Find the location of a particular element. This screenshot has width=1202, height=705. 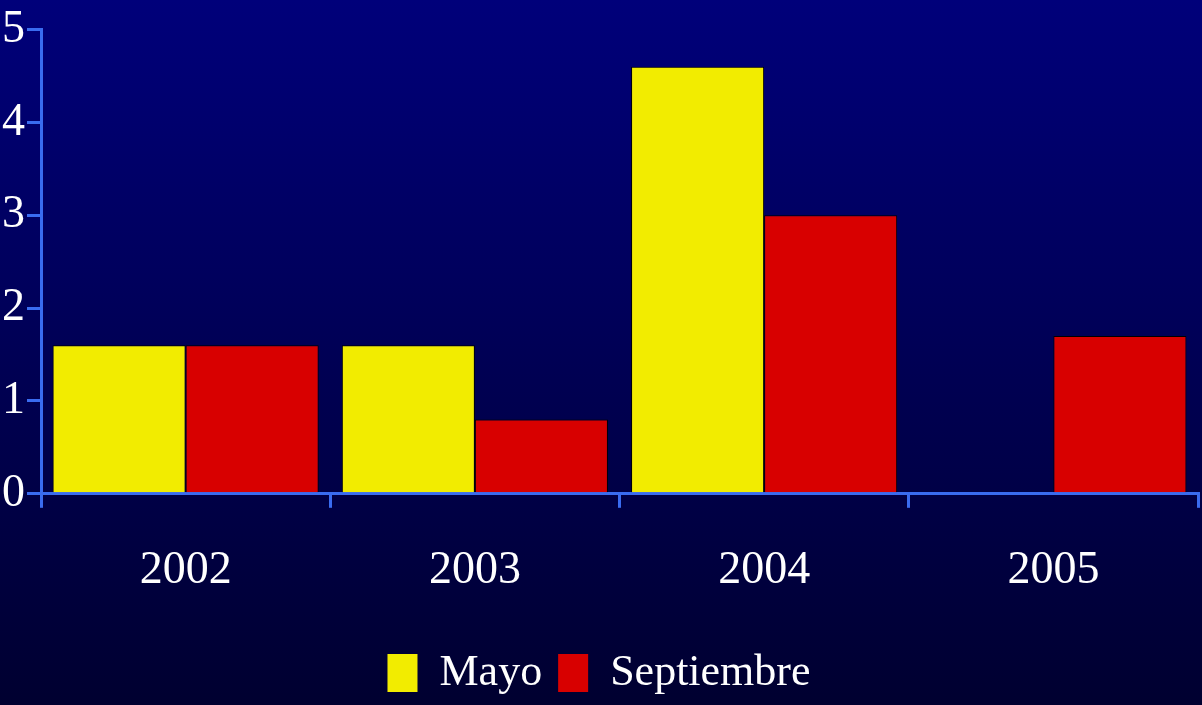

y-tick-label: 4 is located at coordinates (13, 119).